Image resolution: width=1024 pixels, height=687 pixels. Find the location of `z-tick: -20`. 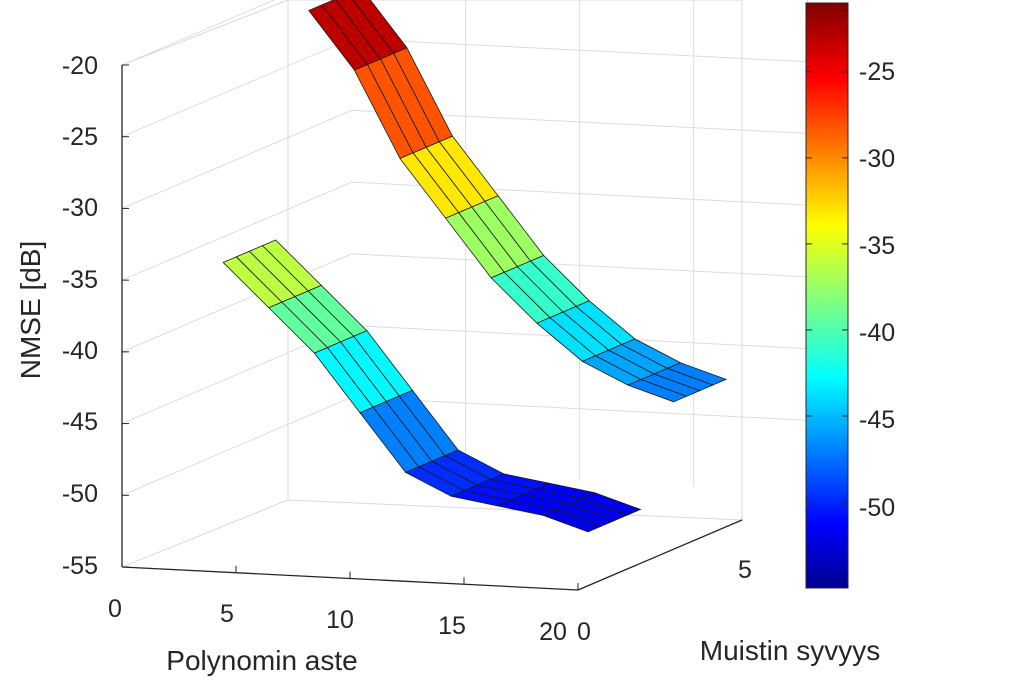

z-tick: -20 is located at coordinates (80, 66).